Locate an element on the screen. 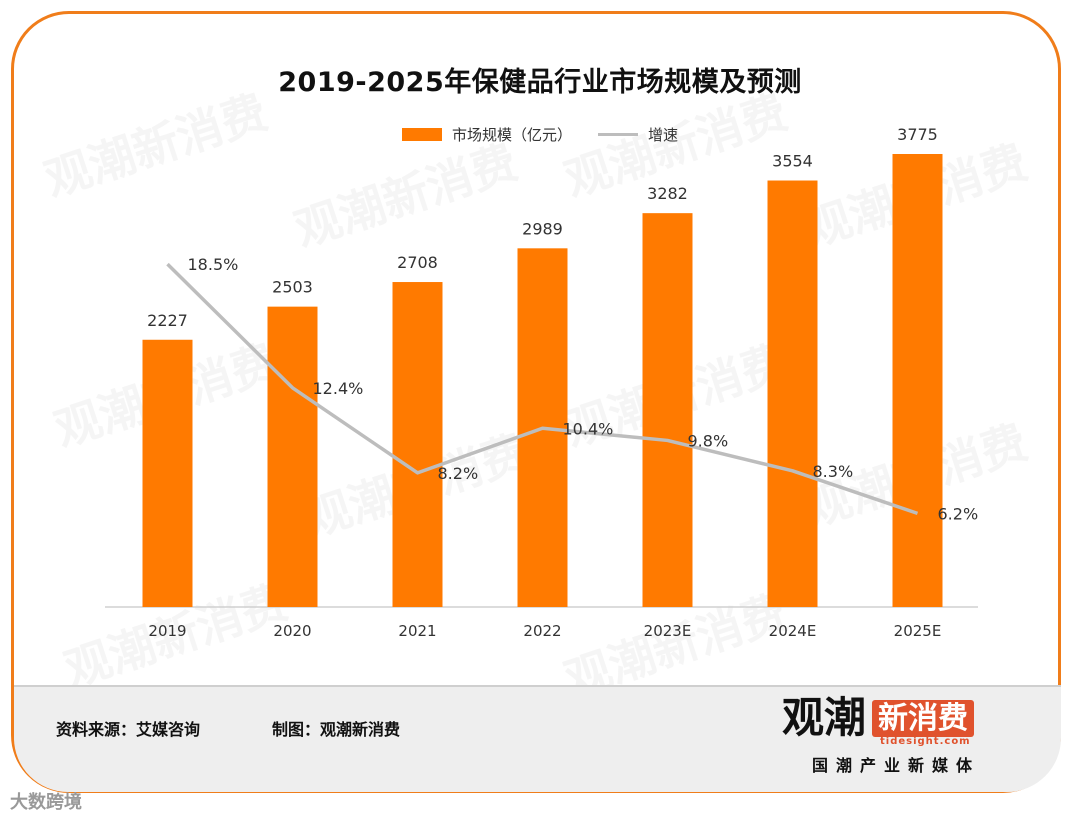 This screenshot has height=818, width=1080. legend-line-label: 增速 is located at coordinates (663, 135).